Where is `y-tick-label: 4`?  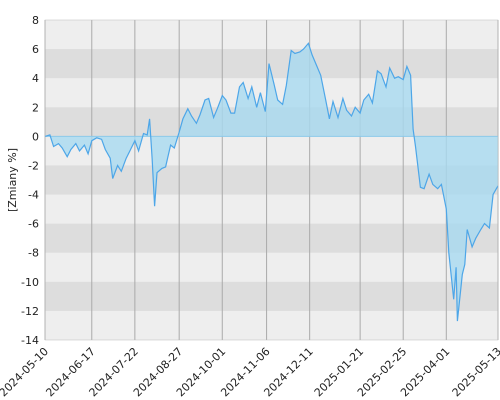 y-tick-label: 4 is located at coordinates (35, 78).